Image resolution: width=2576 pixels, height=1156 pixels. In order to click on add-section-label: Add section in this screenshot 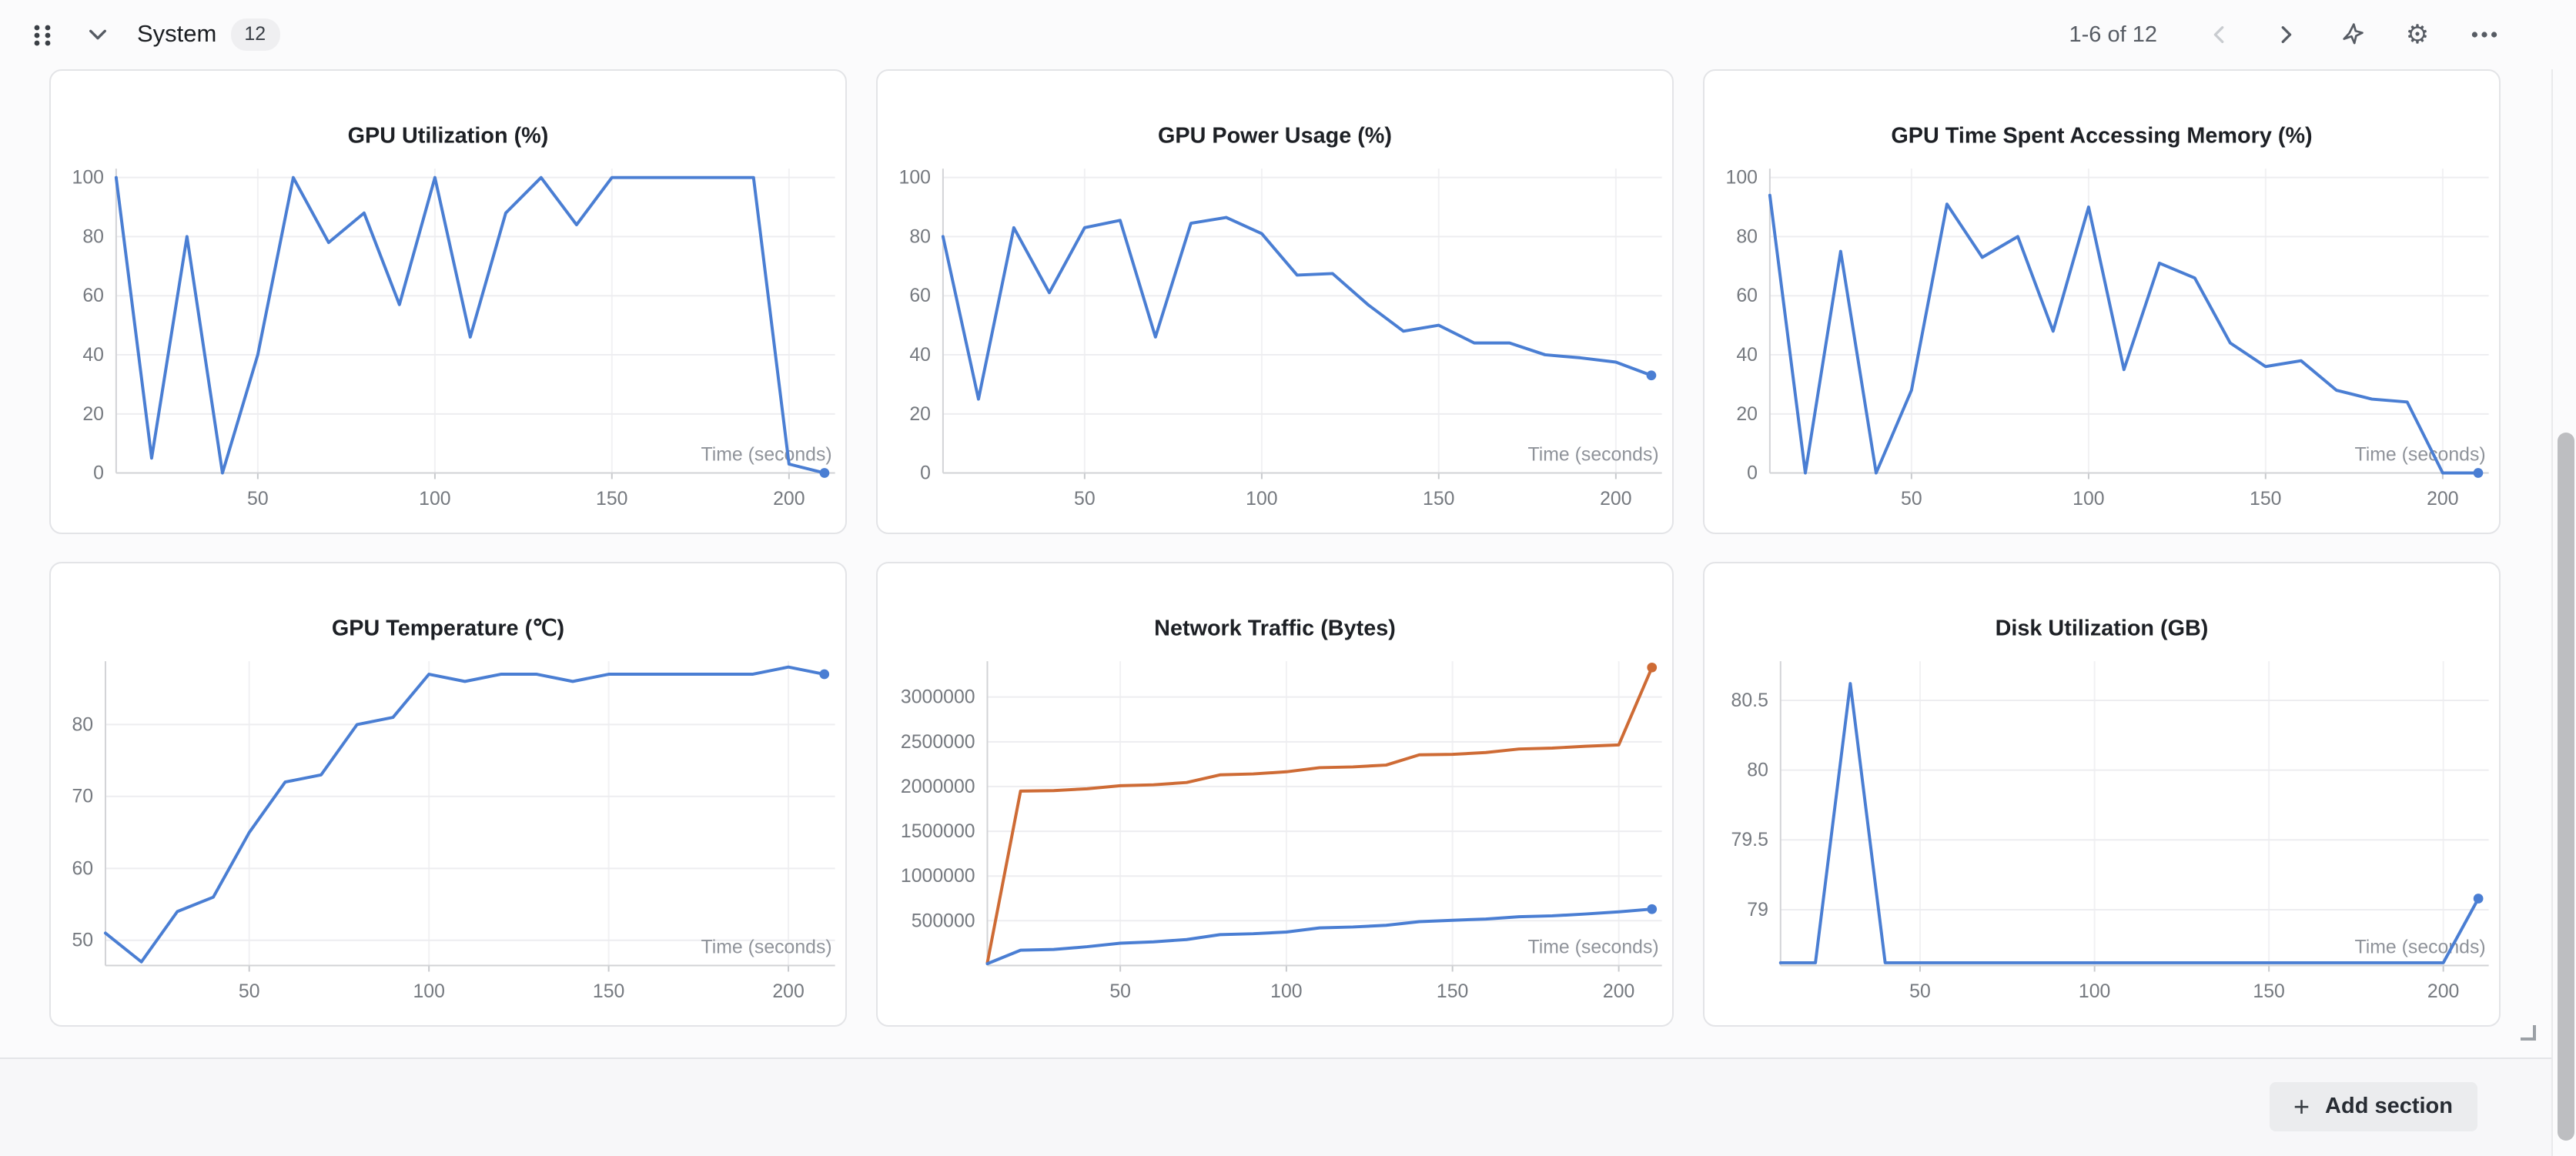, I will do `click(2389, 1107)`.